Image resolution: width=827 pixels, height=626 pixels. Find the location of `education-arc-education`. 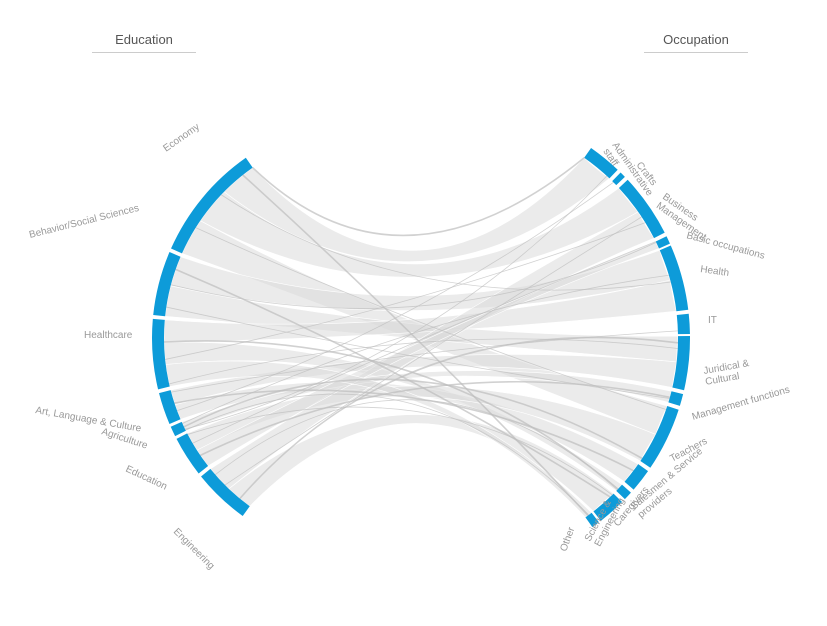

education-arc-education is located at coordinates (192, 453).